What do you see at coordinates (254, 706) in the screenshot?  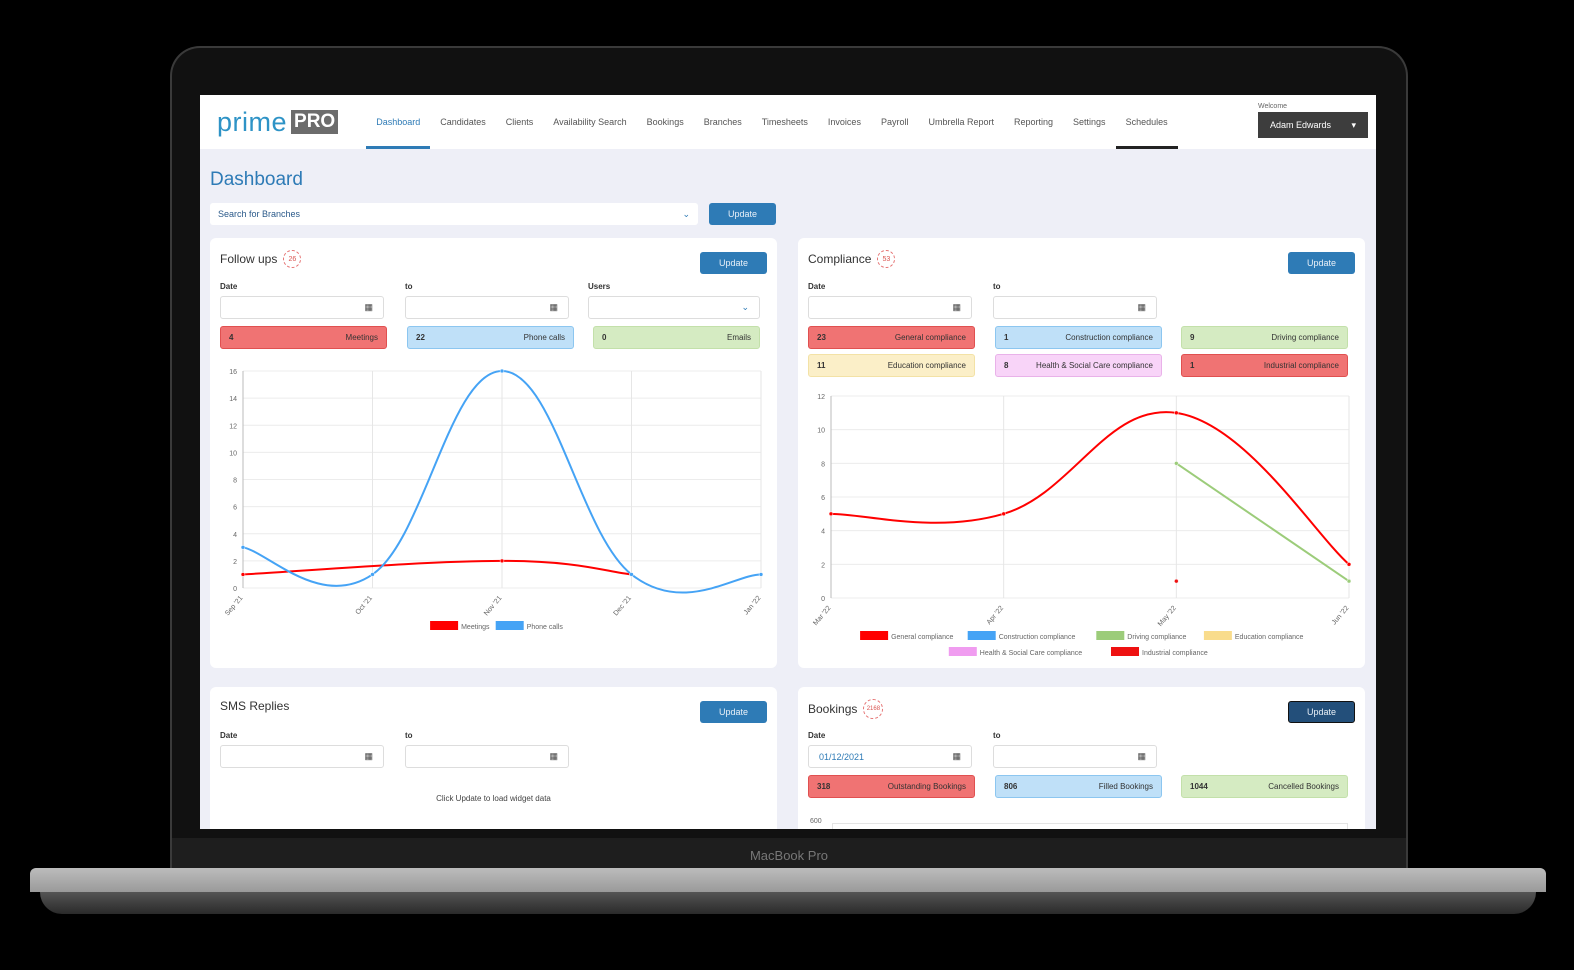 I see `card-title: SMS Replies` at bounding box center [254, 706].